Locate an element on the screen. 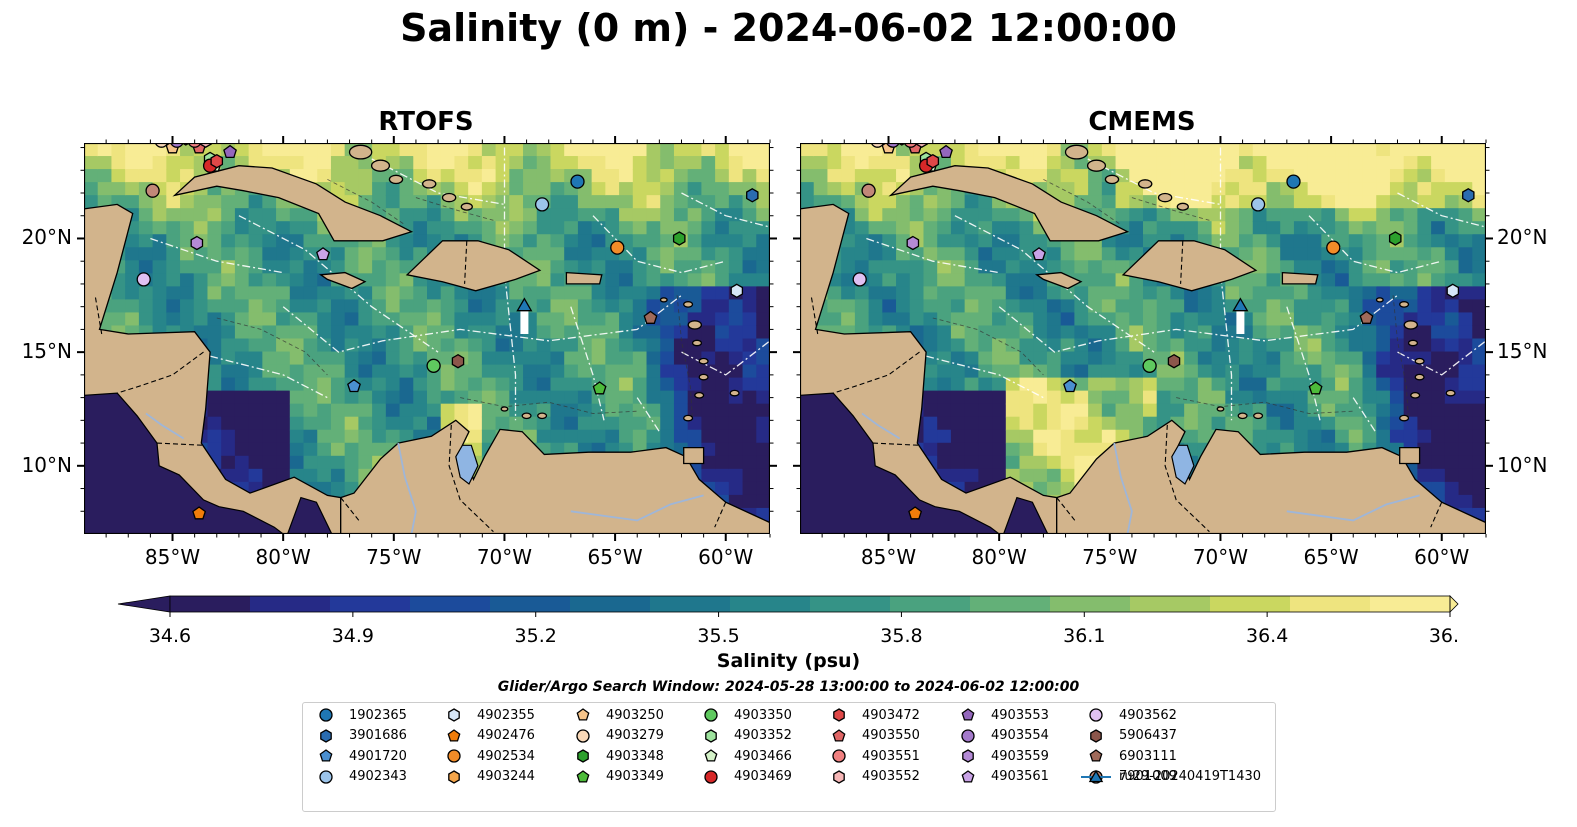 This screenshot has width=1577, height=827. landmass is located at coordinates (342, 280).